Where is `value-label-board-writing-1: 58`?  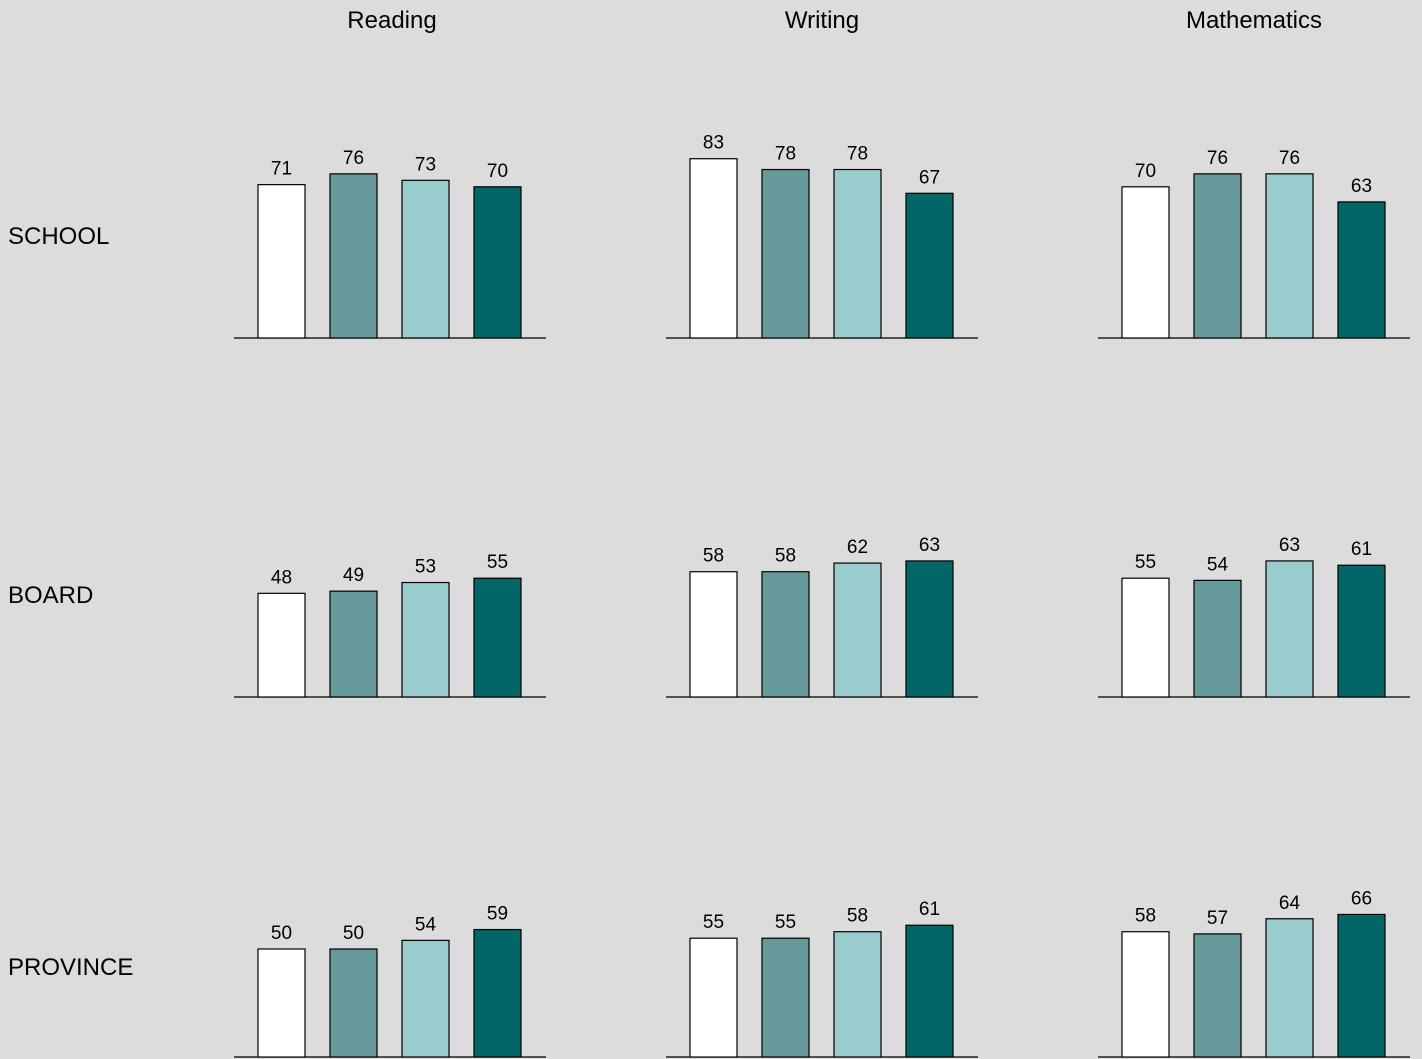
value-label-board-writing-1: 58 is located at coordinates (713, 556).